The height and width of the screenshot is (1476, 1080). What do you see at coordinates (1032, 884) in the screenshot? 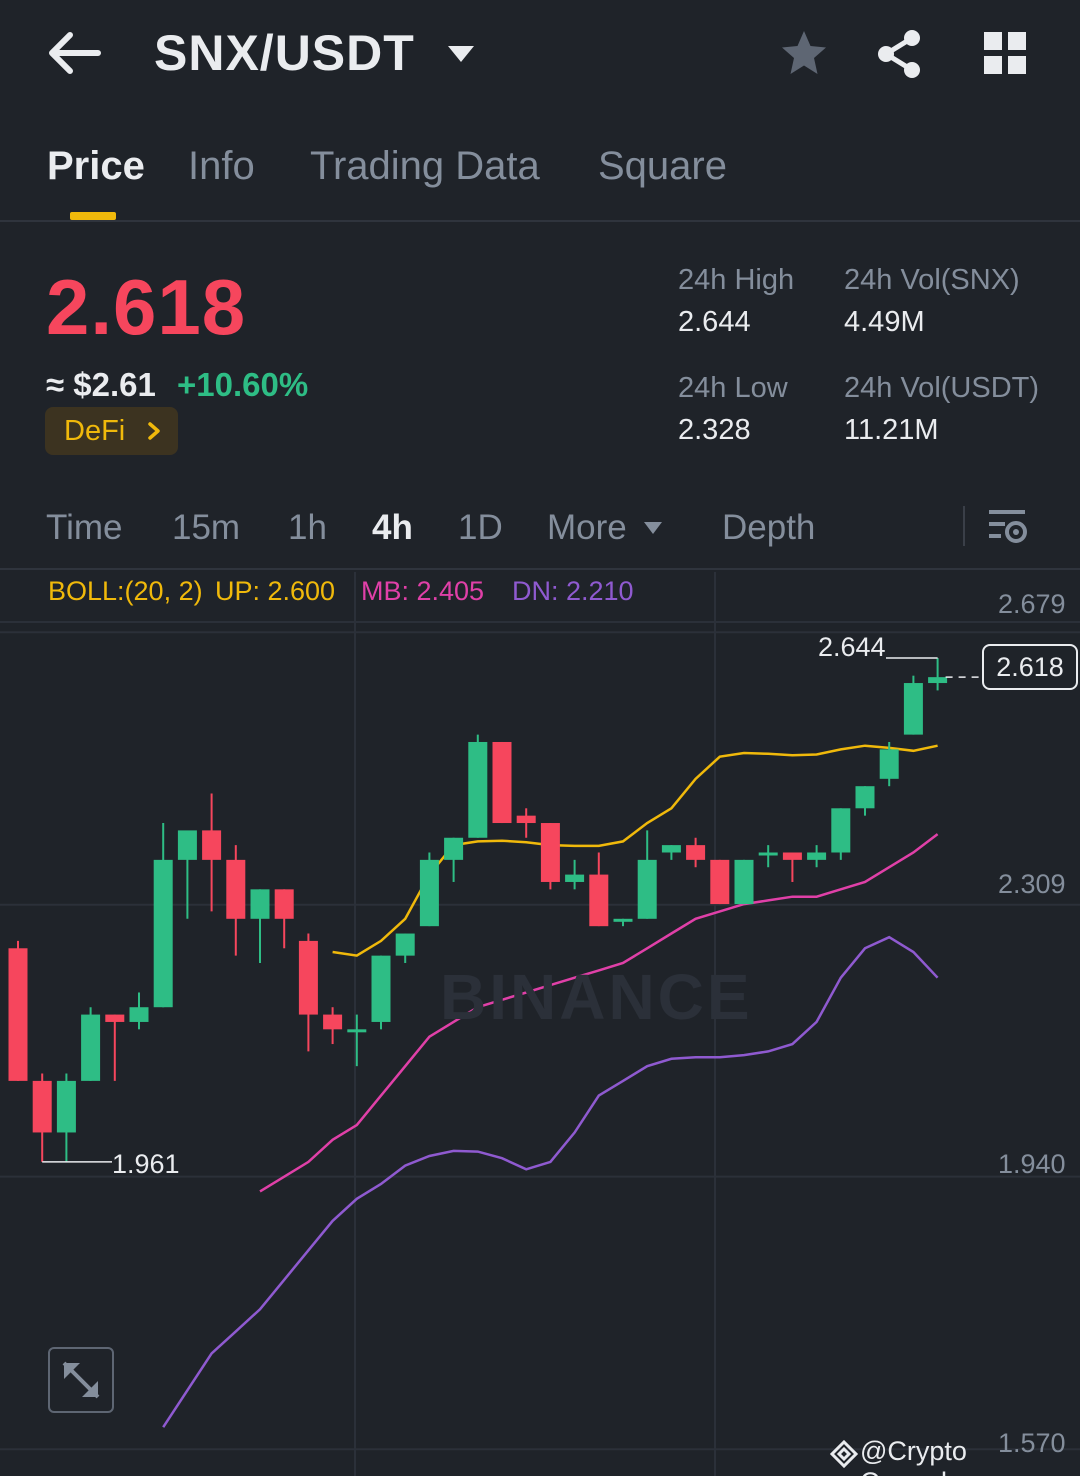
I see `y-axis-label: 2.309` at bounding box center [1032, 884].